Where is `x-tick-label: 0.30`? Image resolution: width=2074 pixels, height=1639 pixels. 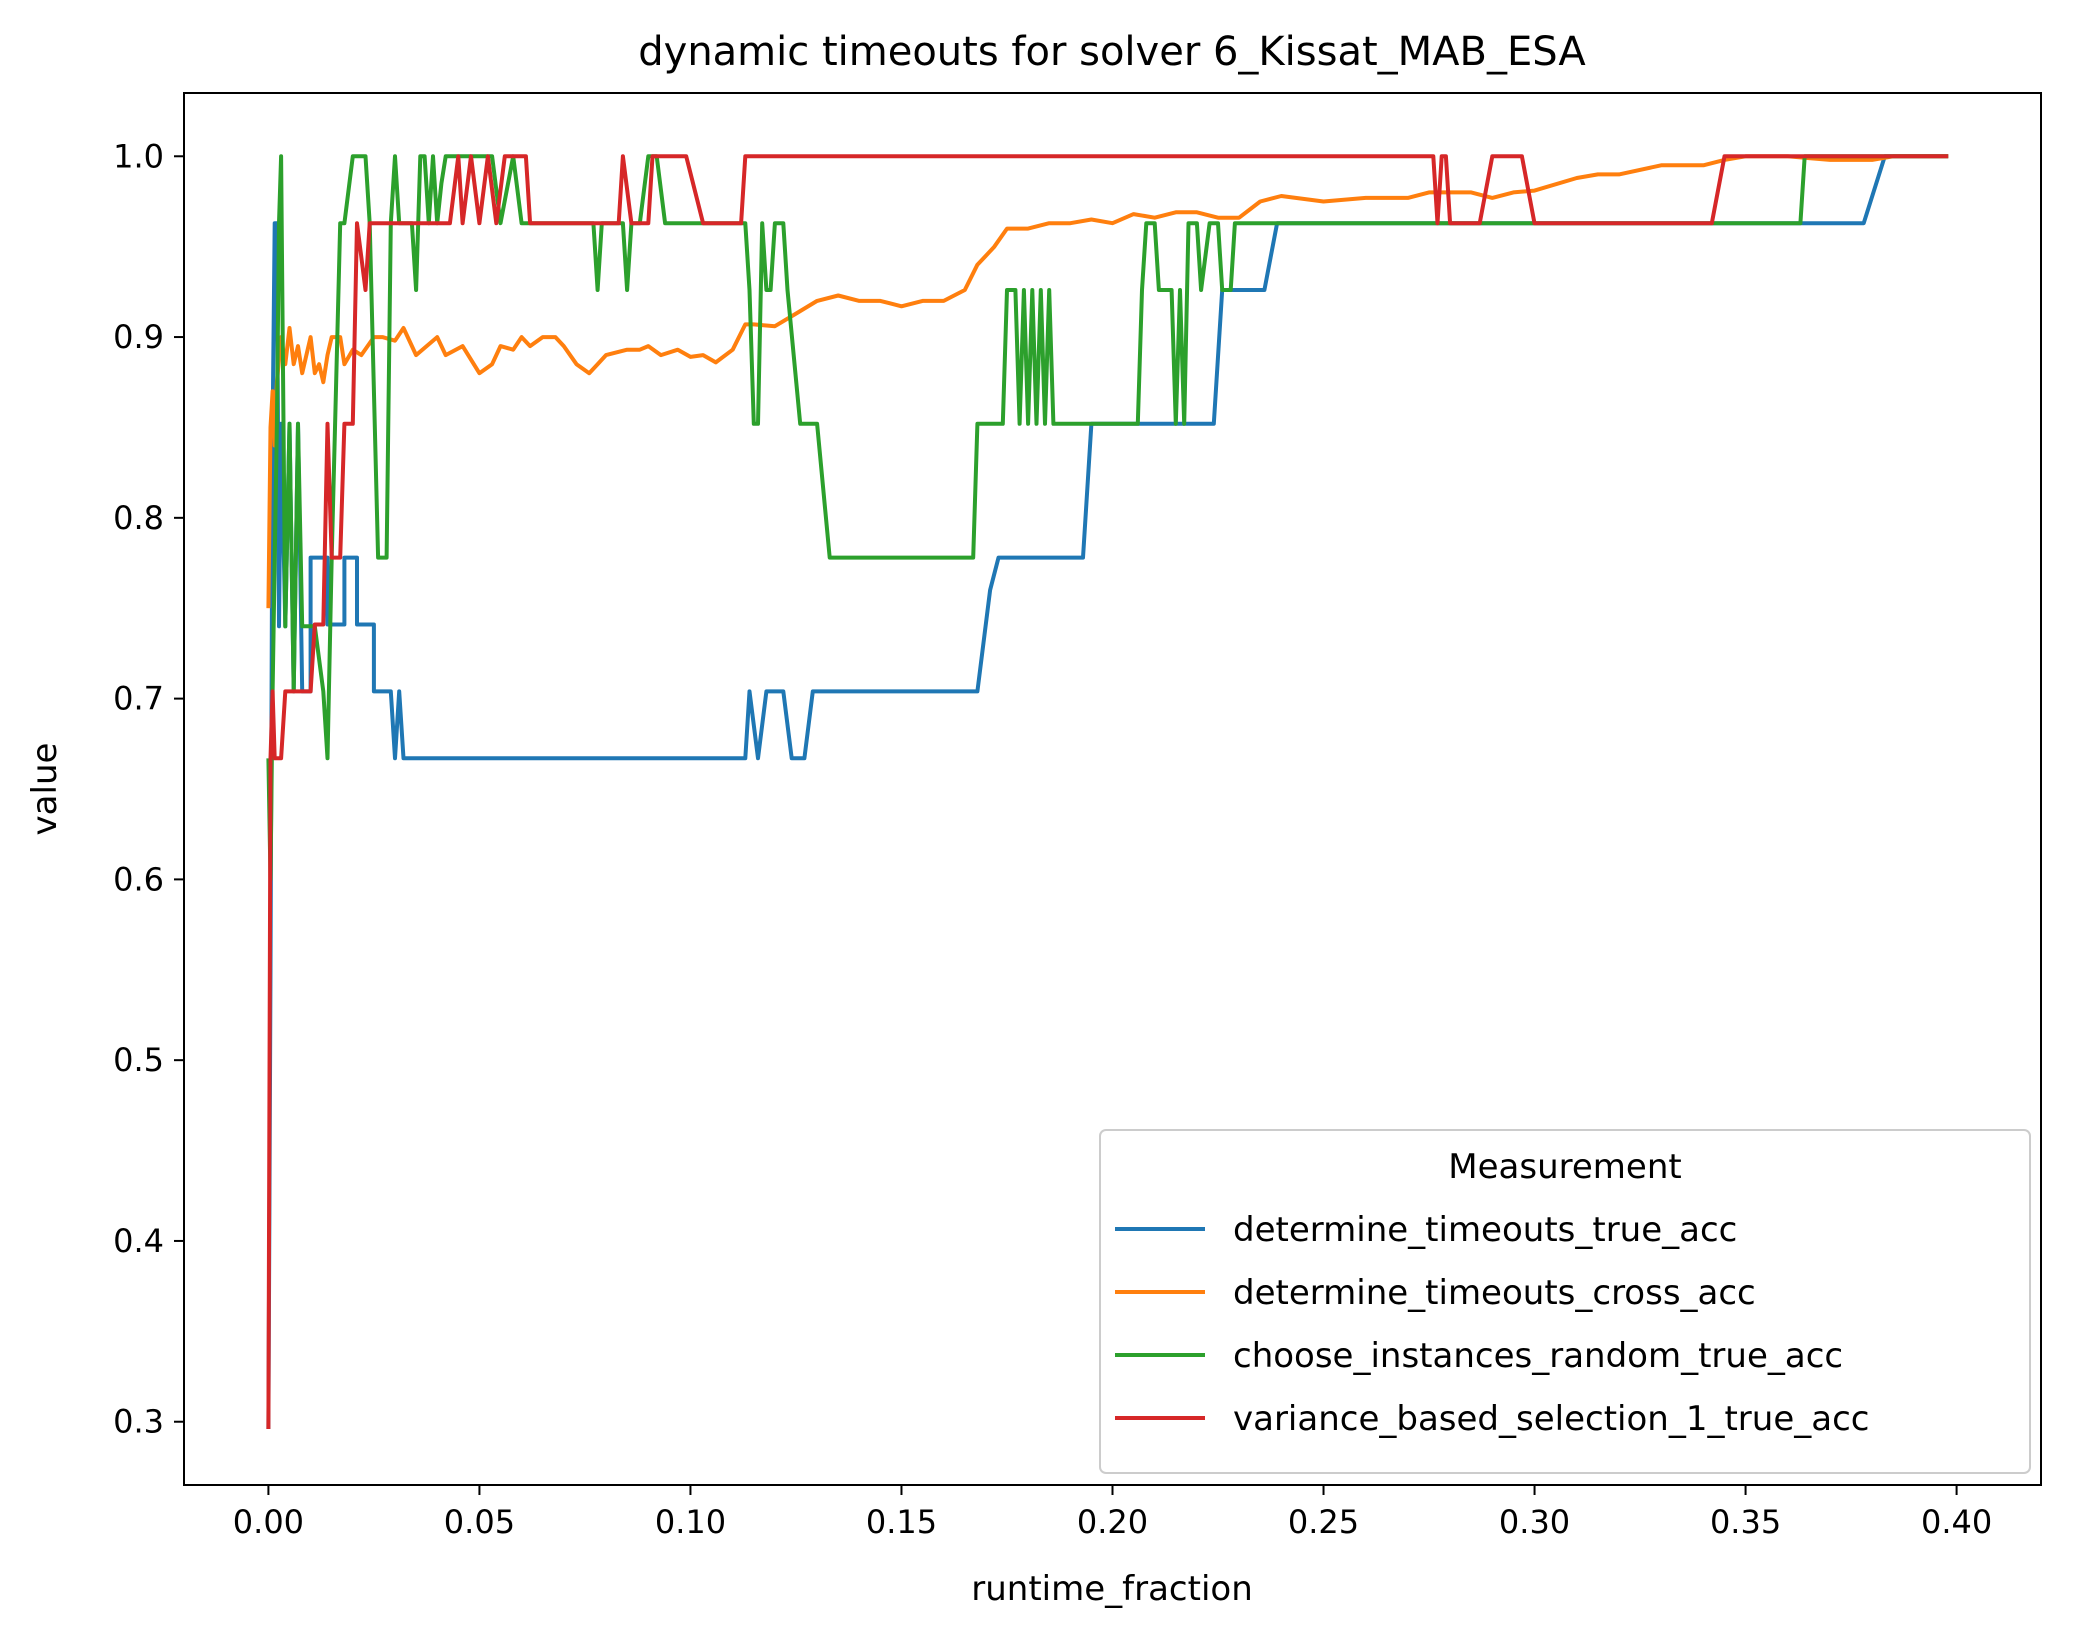 x-tick-label: 0.30 is located at coordinates (1534, 1522).